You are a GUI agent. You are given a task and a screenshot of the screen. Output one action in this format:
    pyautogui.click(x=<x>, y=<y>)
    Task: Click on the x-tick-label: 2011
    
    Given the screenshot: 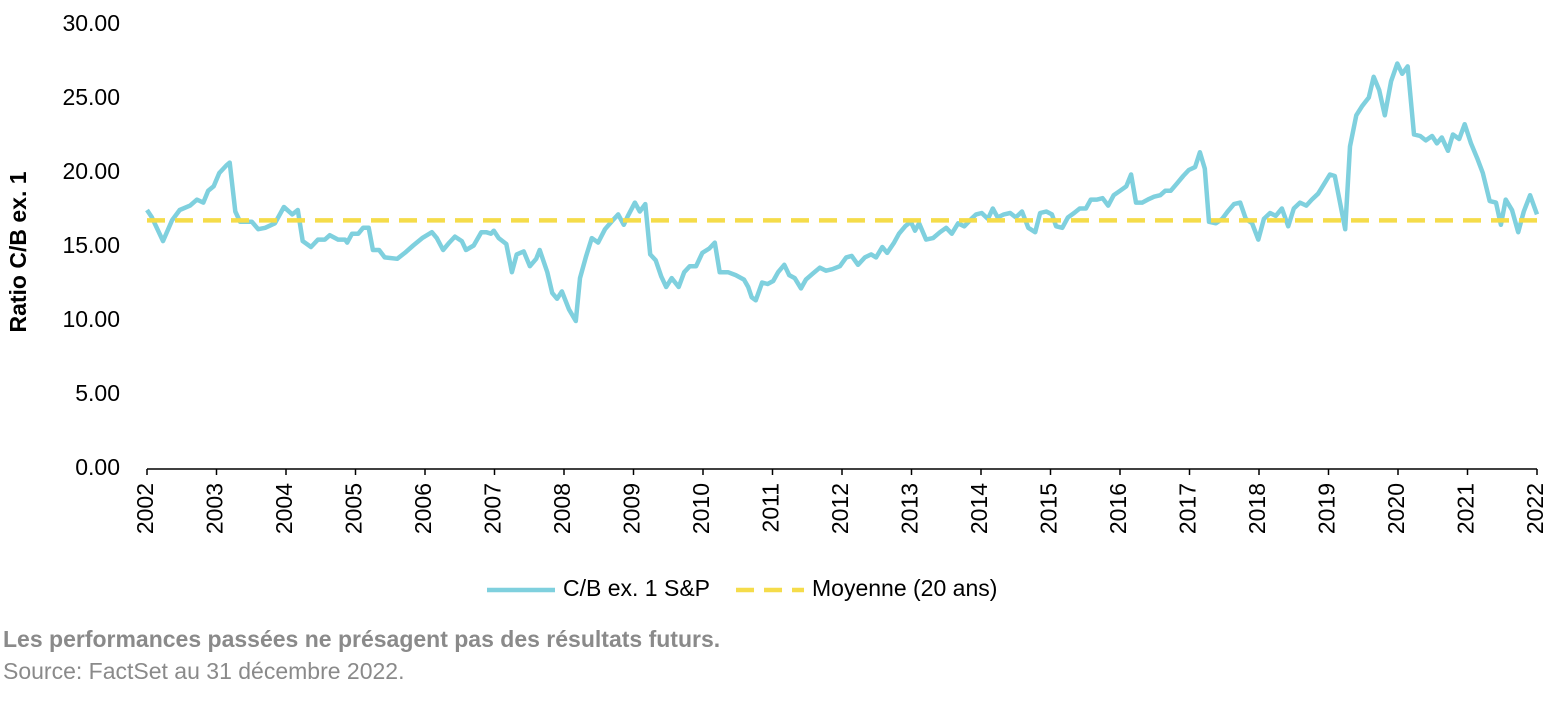 What is the action you would take?
    pyautogui.click(x=771, y=507)
    